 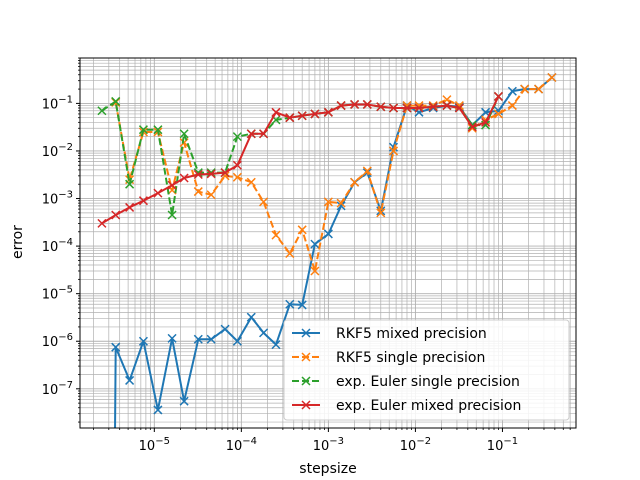 I want to click on legend-entry: exp. Euler single precision, so click(x=406, y=382).